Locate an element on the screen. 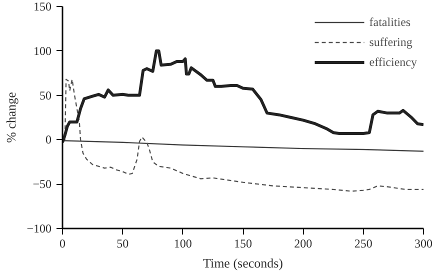 This screenshot has width=437, height=278. x-tick-label: 100 is located at coordinates (183, 243).